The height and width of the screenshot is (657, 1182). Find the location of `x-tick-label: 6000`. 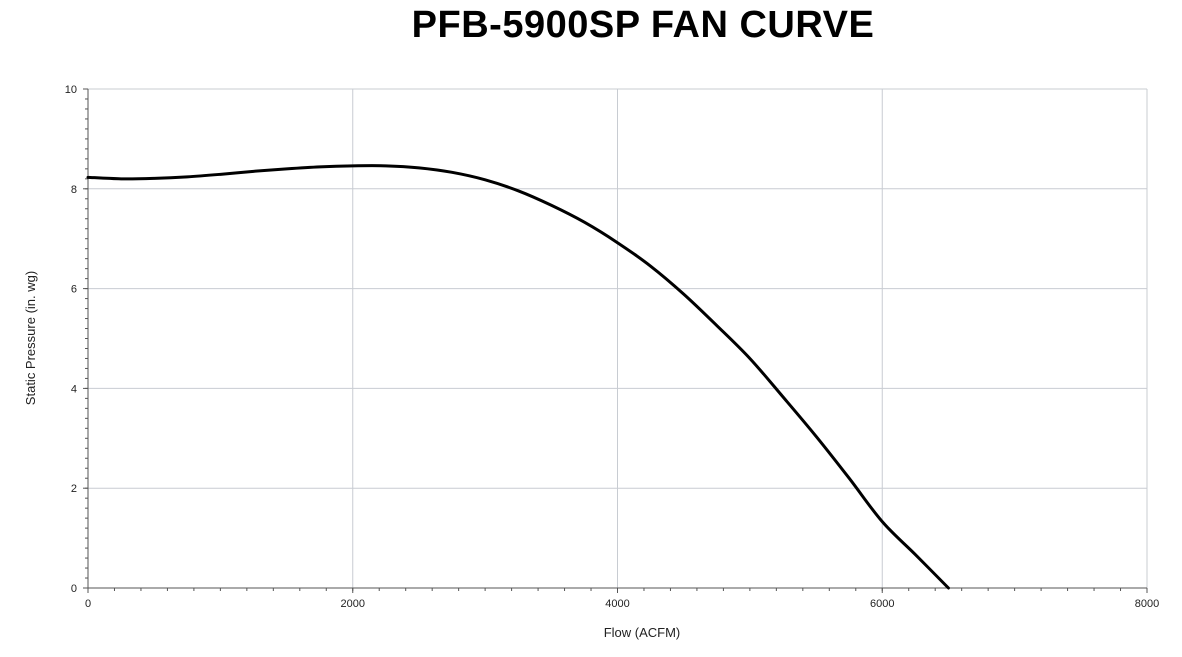

x-tick-label: 6000 is located at coordinates (882, 604).